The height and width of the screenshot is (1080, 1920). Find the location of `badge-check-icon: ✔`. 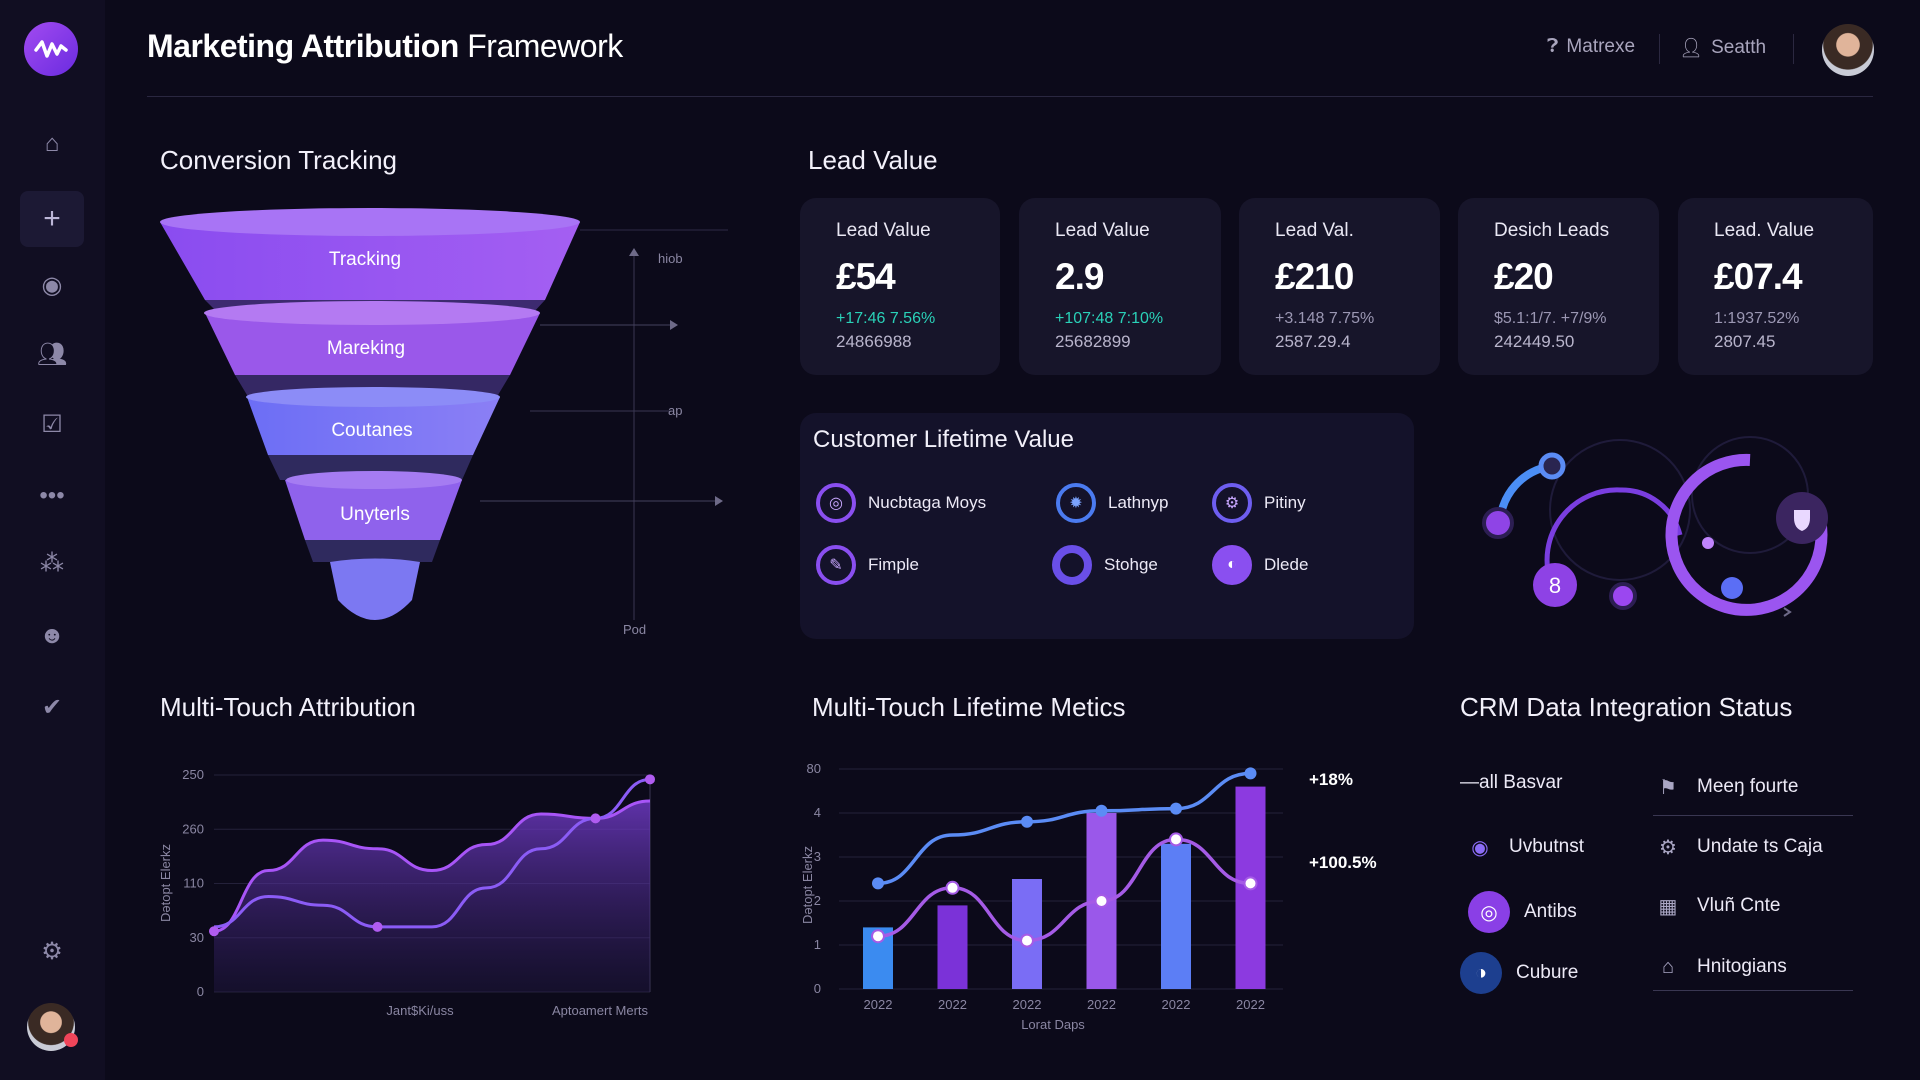

badge-check-icon: ✔ is located at coordinates (52, 707).